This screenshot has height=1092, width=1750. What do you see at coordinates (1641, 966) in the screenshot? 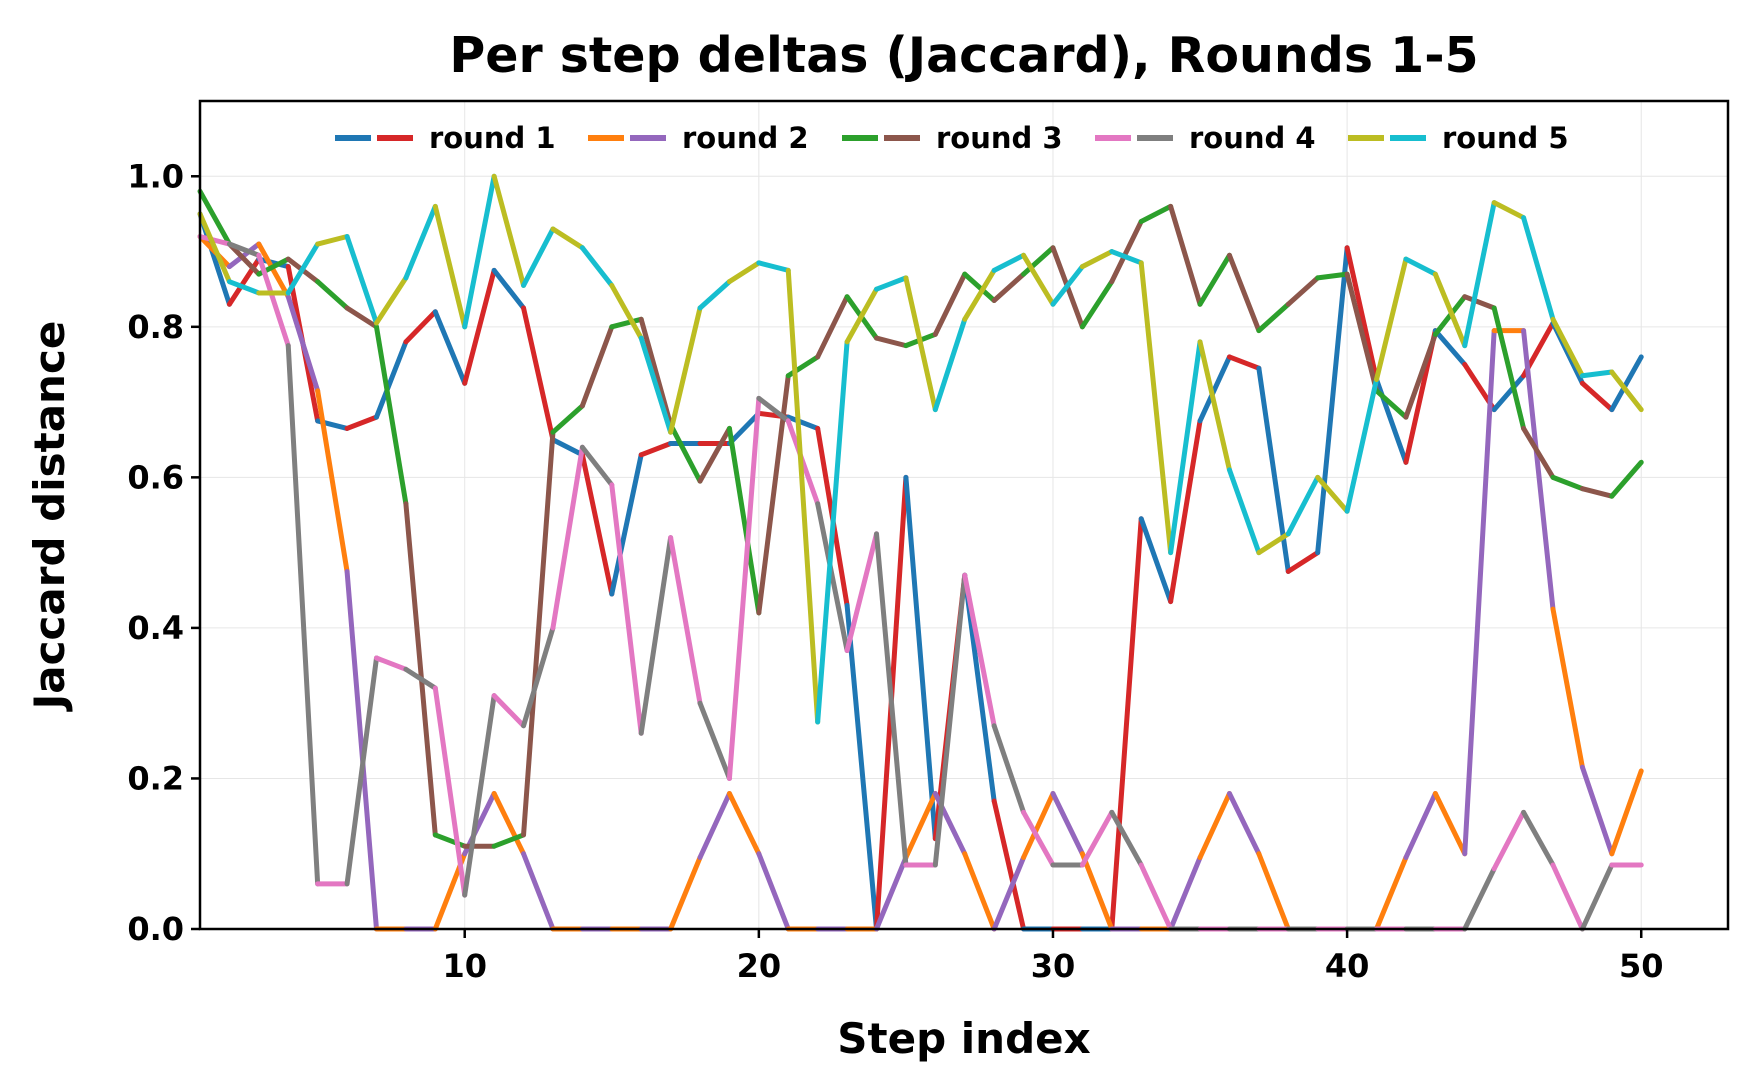
I see `x-tick-label: 50` at bounding box center [1641, 966].